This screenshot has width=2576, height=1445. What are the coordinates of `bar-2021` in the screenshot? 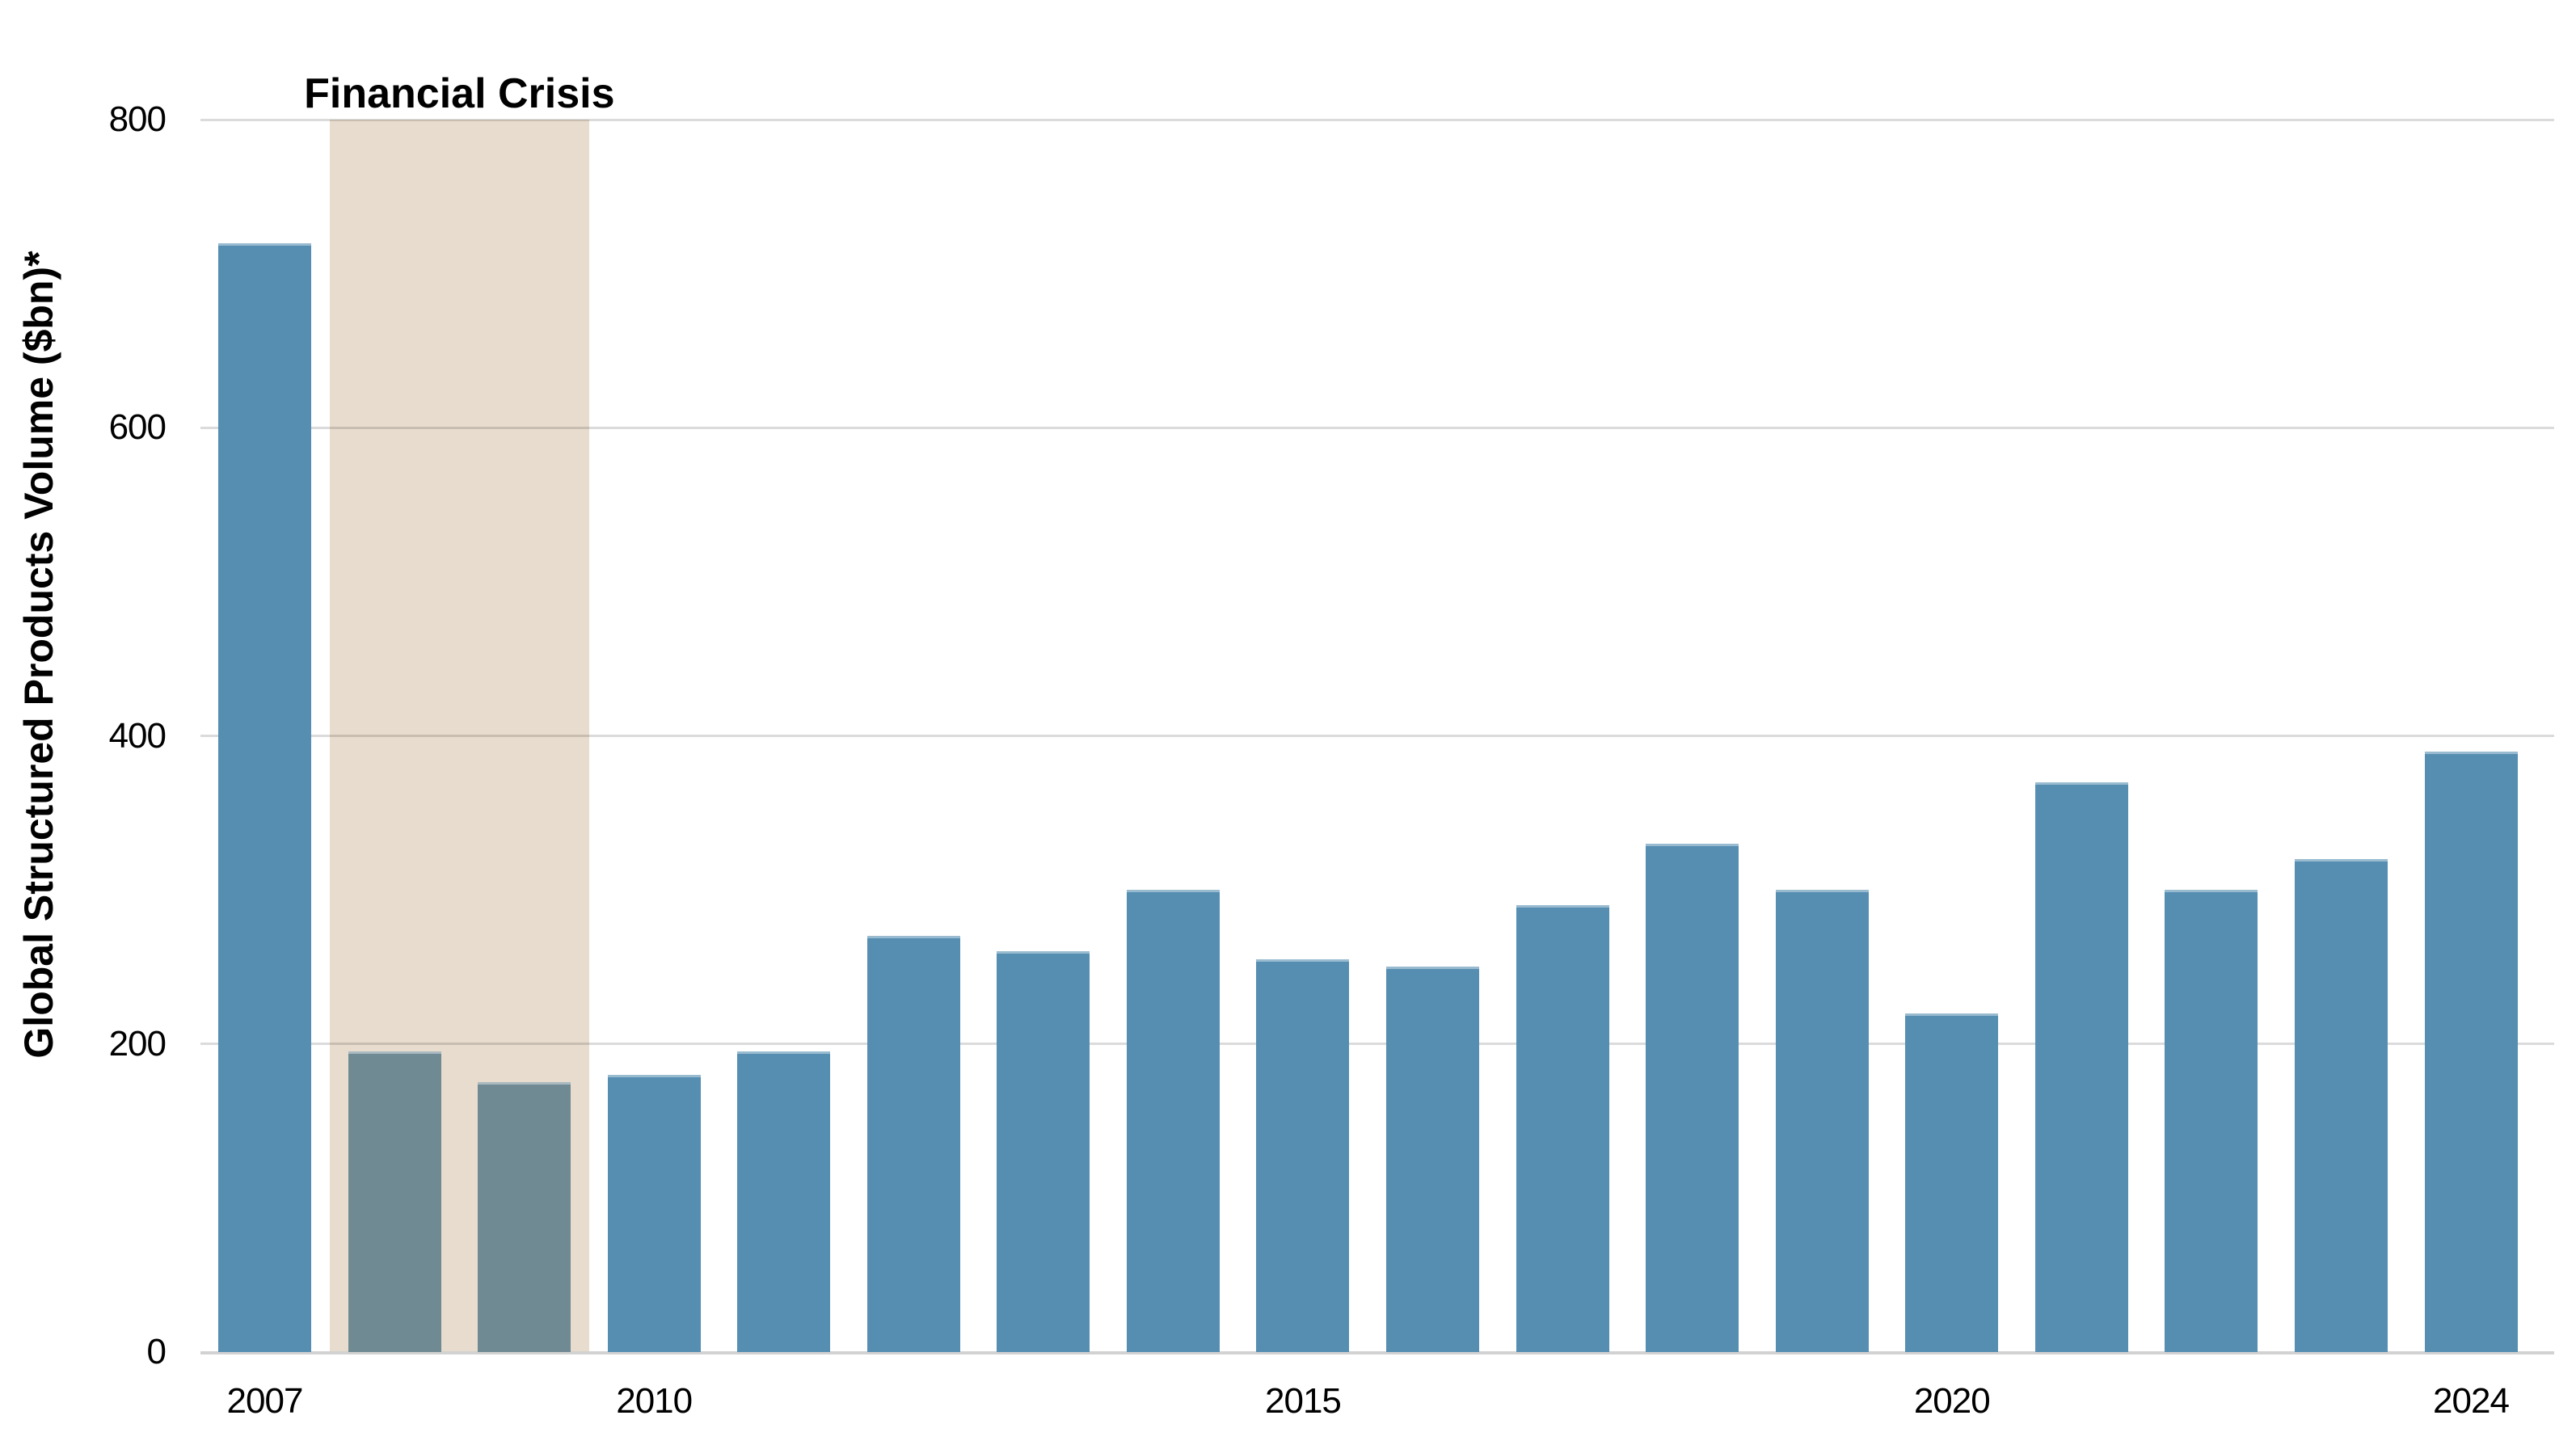 It's located at (2081, 1066).